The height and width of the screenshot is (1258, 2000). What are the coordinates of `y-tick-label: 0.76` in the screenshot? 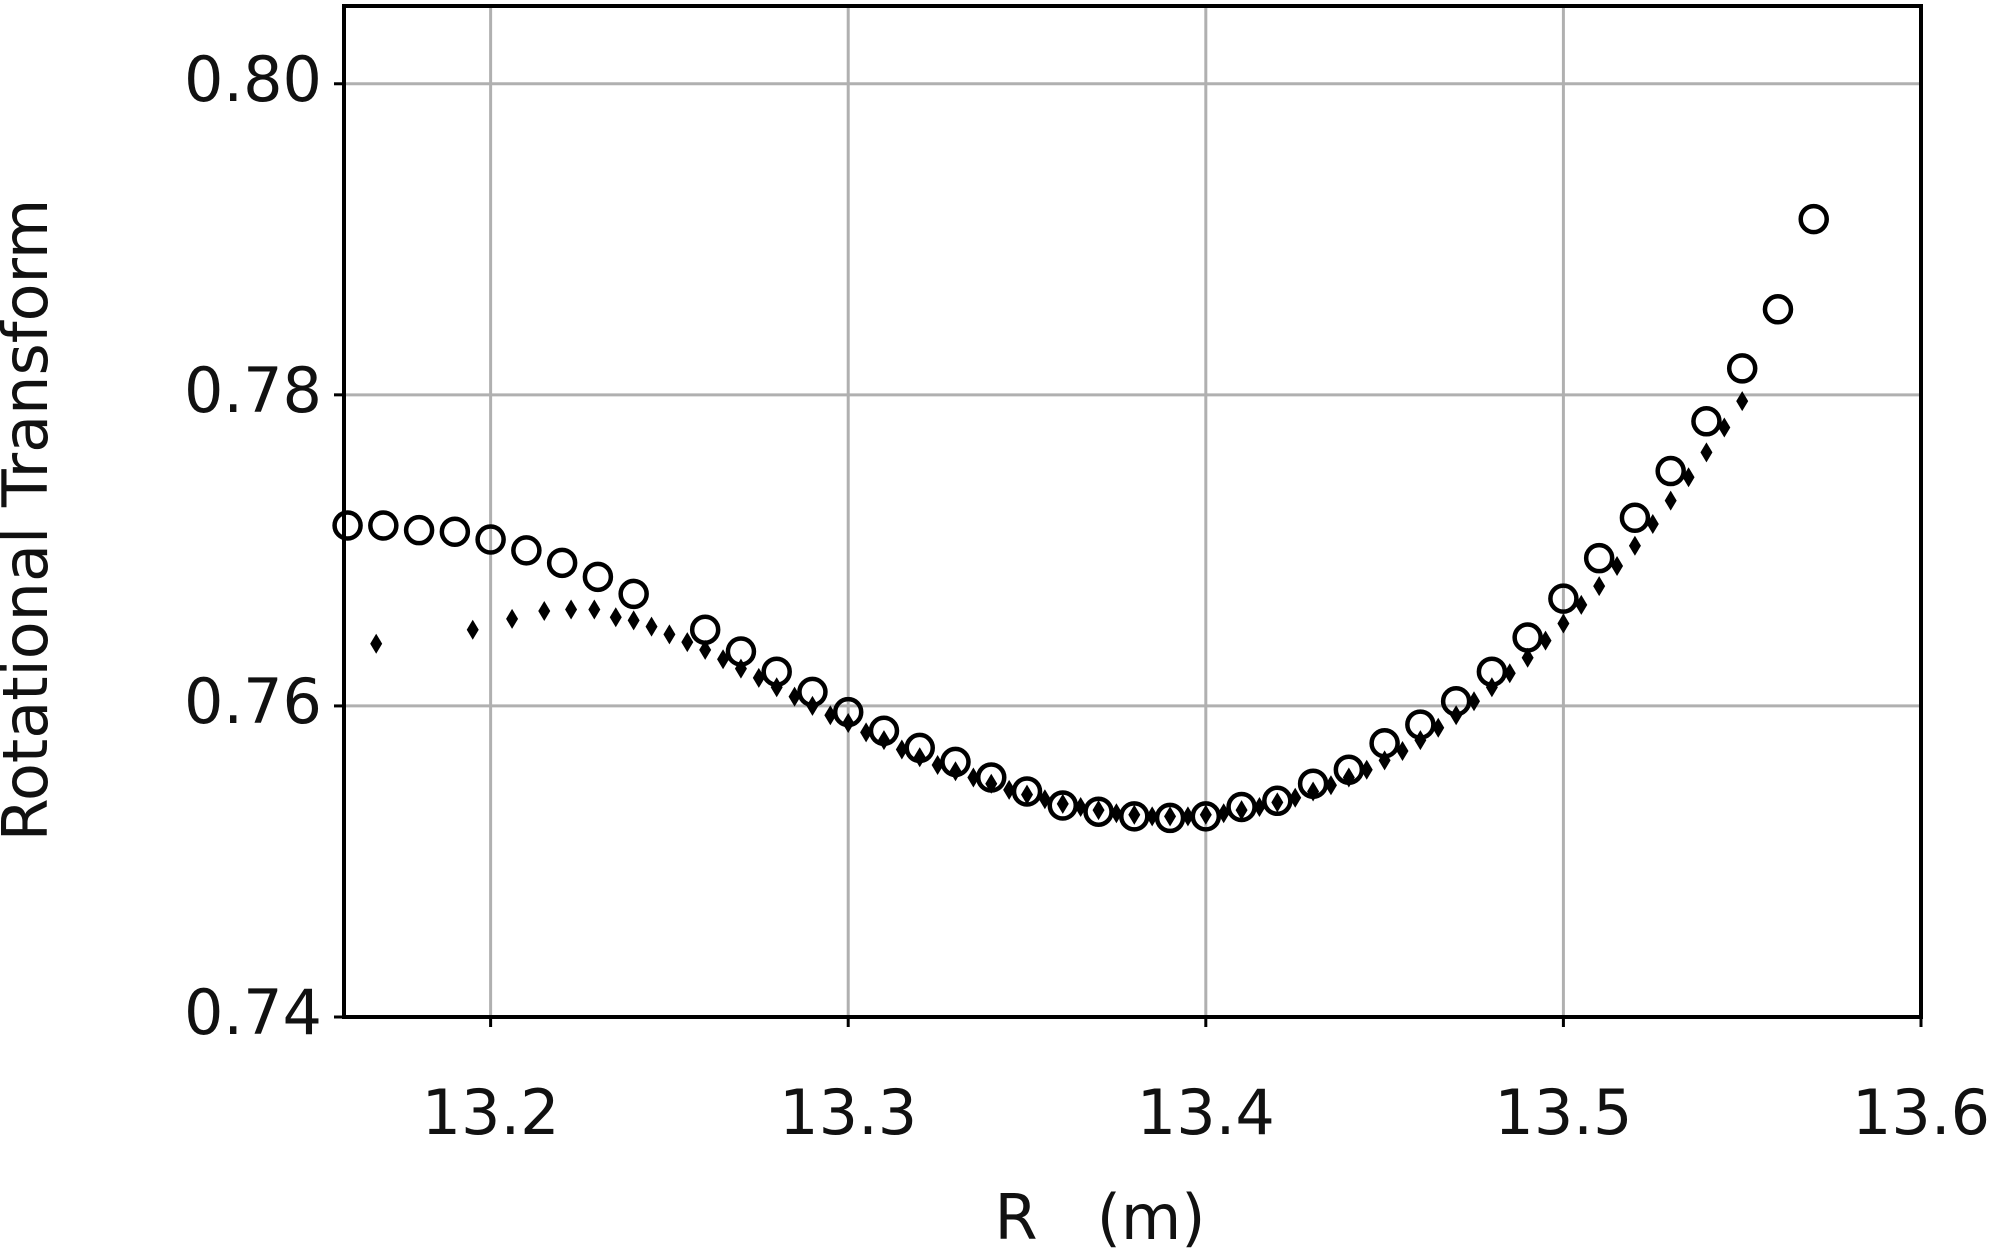 It's located at (253, 701).